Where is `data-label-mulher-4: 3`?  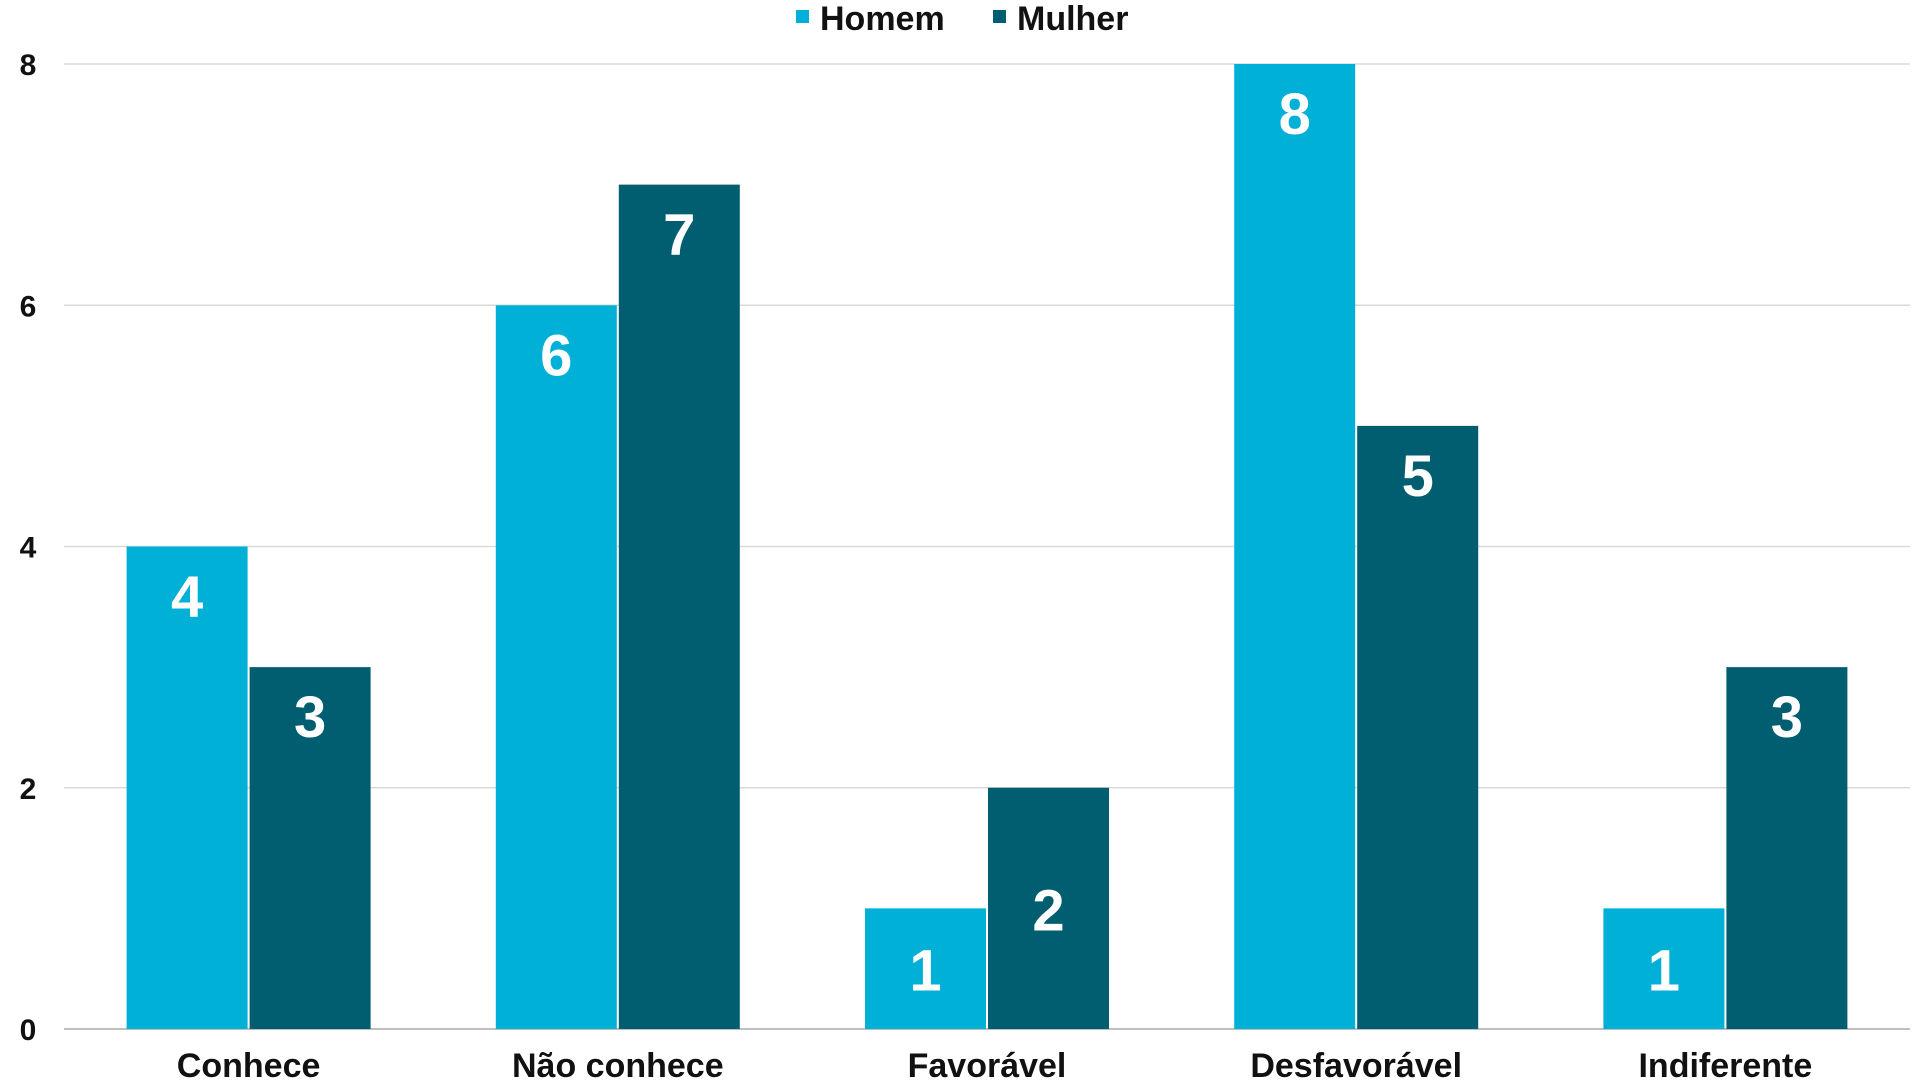 data-label-mulher-4: 3 is located at coordinates (1787, 717).